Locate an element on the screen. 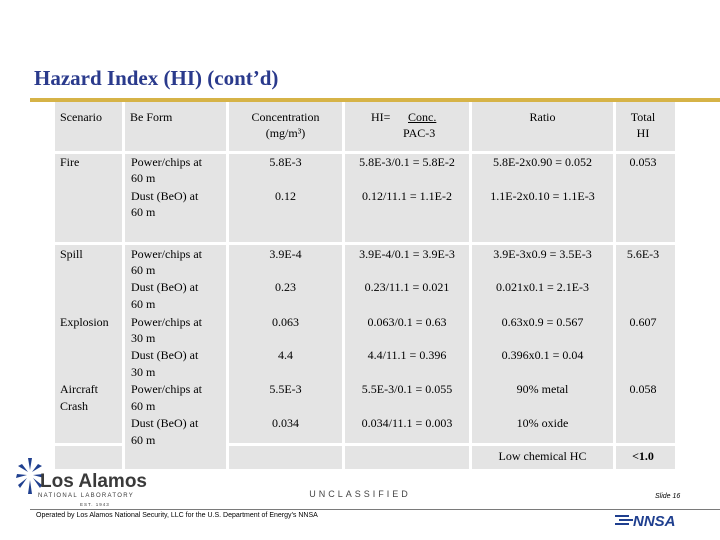 This screenshot has height=540, width=720. scenario-explosion: Explosion is located at coordinates (84, 322).